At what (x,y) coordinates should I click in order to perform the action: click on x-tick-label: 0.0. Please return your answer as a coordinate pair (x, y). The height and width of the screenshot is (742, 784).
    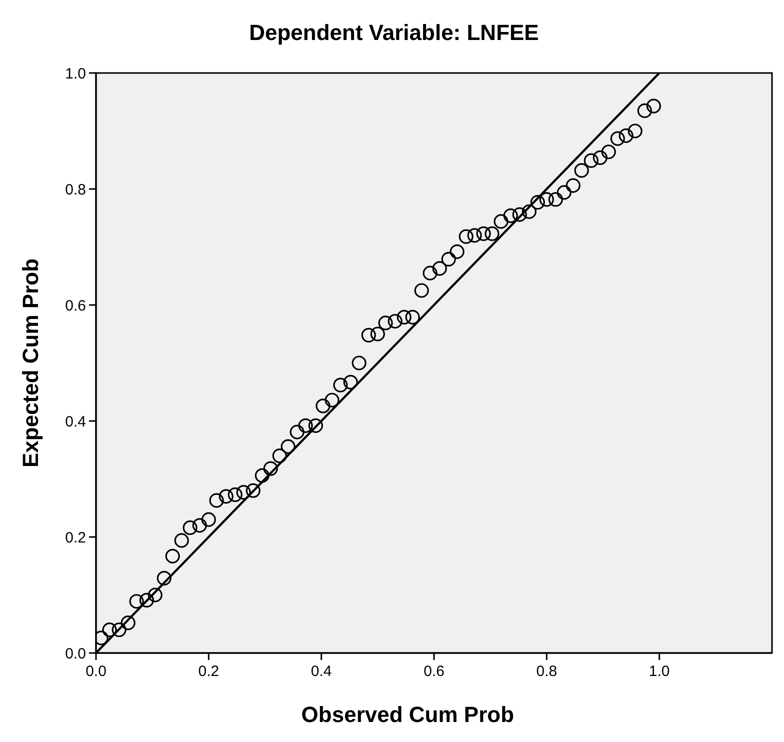
    Looking at the image, I should click on (96, 671).